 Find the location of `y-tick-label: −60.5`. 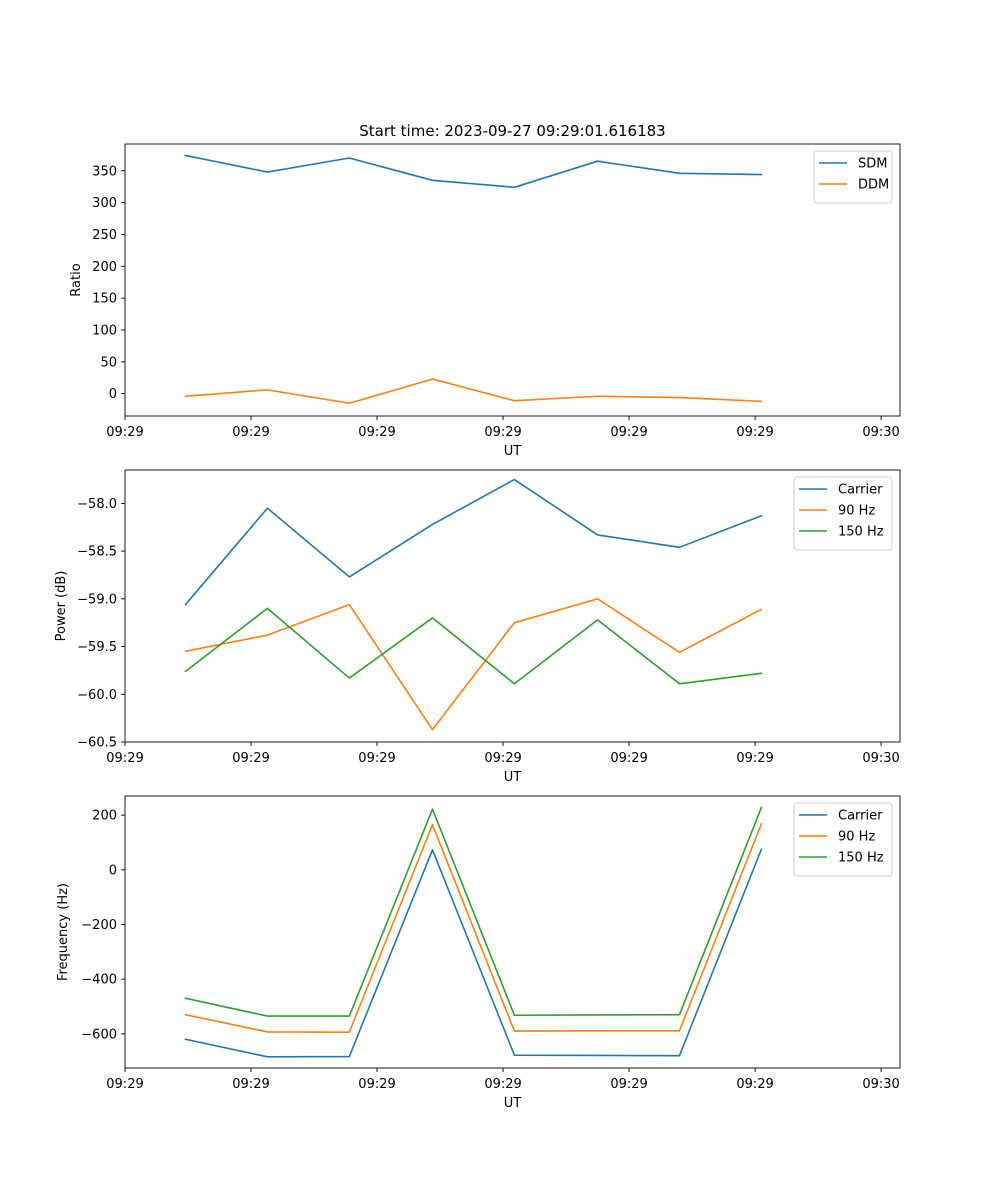

y-tick-label: −60.5 is located at coordinates (97, 743).